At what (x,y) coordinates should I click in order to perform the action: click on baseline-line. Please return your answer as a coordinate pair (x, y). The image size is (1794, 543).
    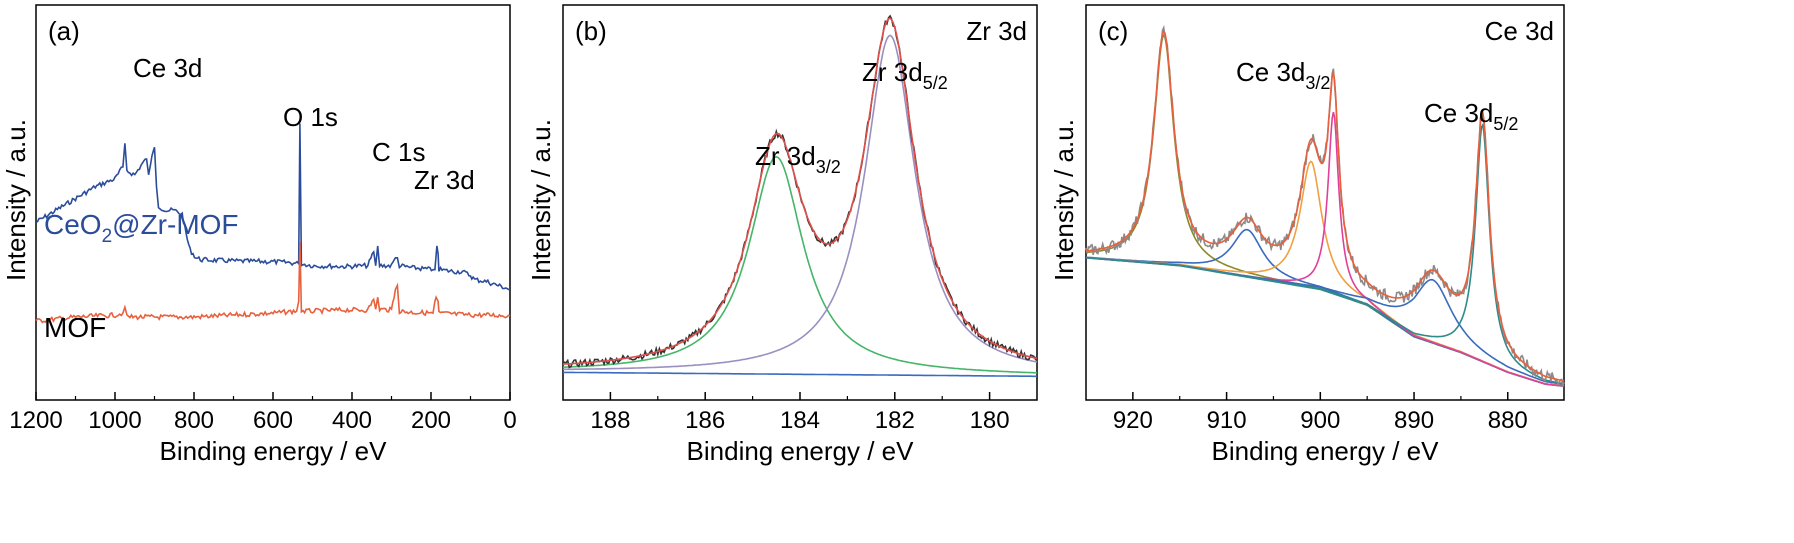
    Looking at the image, I should click on (800, 374).